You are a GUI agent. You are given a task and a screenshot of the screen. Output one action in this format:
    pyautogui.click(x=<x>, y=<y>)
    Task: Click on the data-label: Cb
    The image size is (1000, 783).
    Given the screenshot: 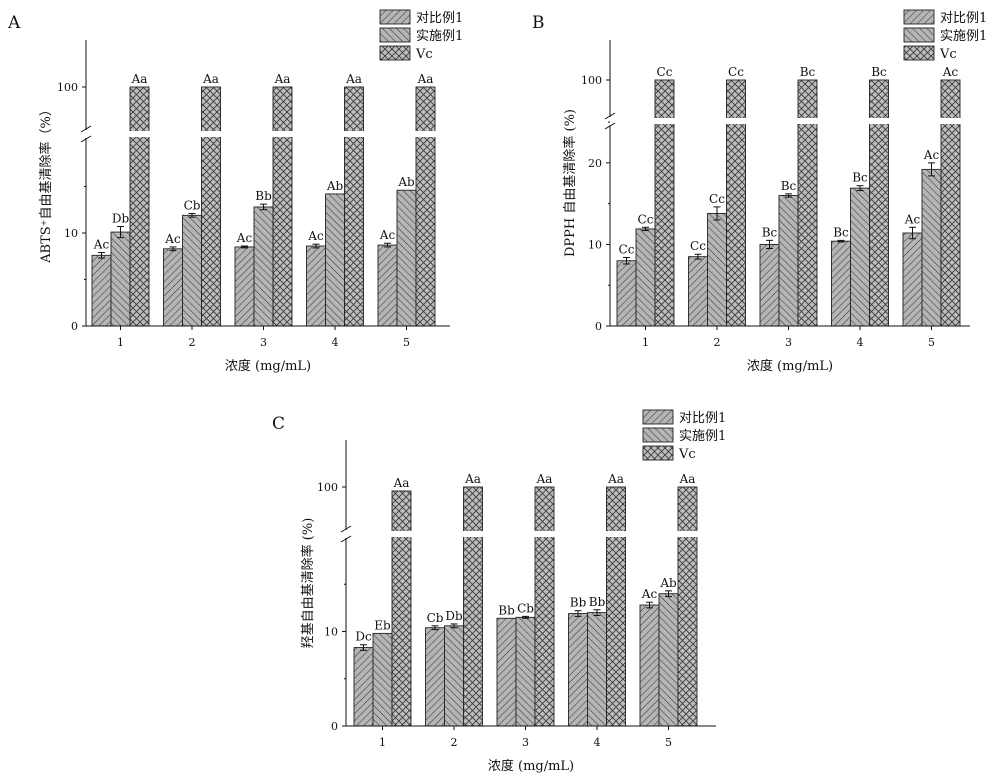 What is the action you would take?
    pyautogui.click(x=525, y=608)
    